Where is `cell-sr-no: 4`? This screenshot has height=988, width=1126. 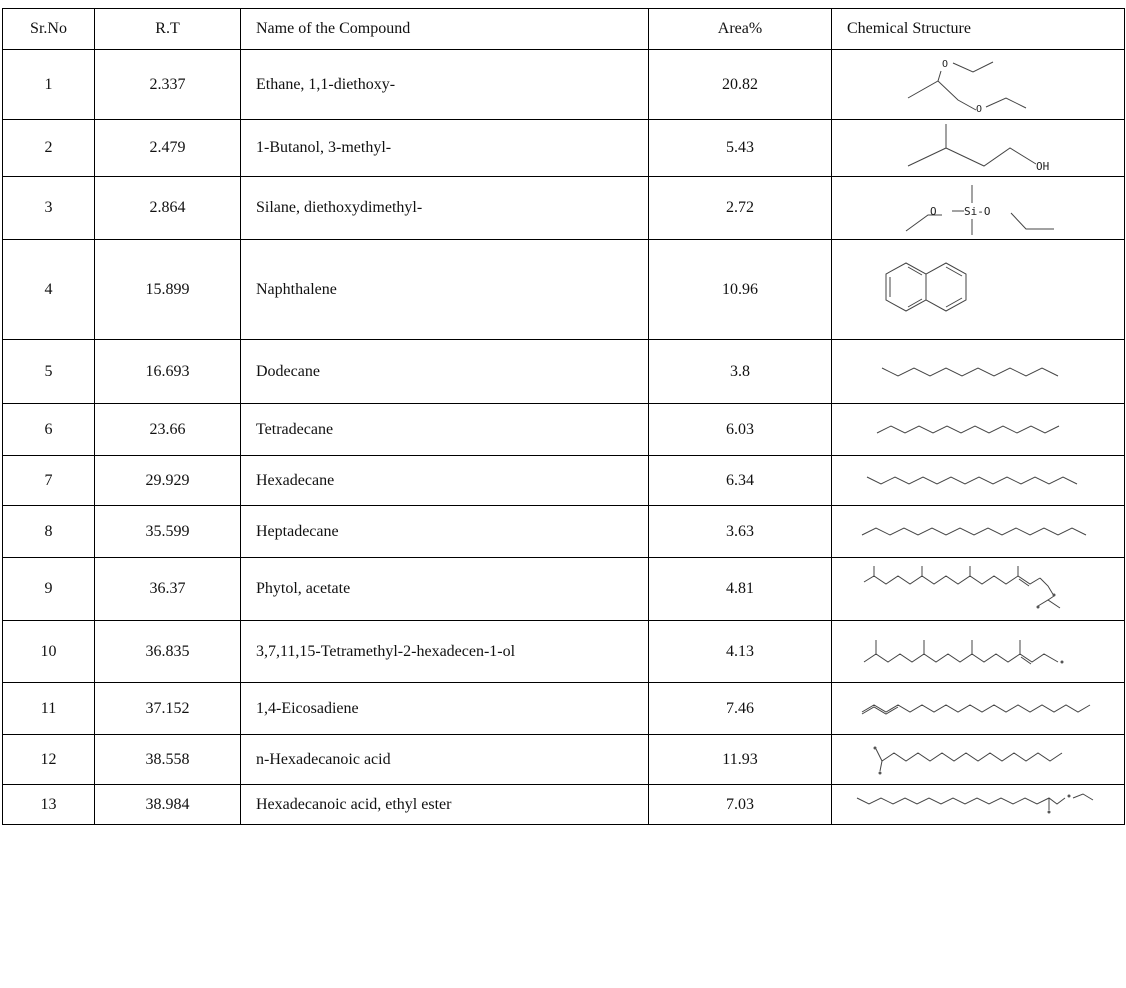
cell-sr-no: 4 is located at coordinates (48, 289).